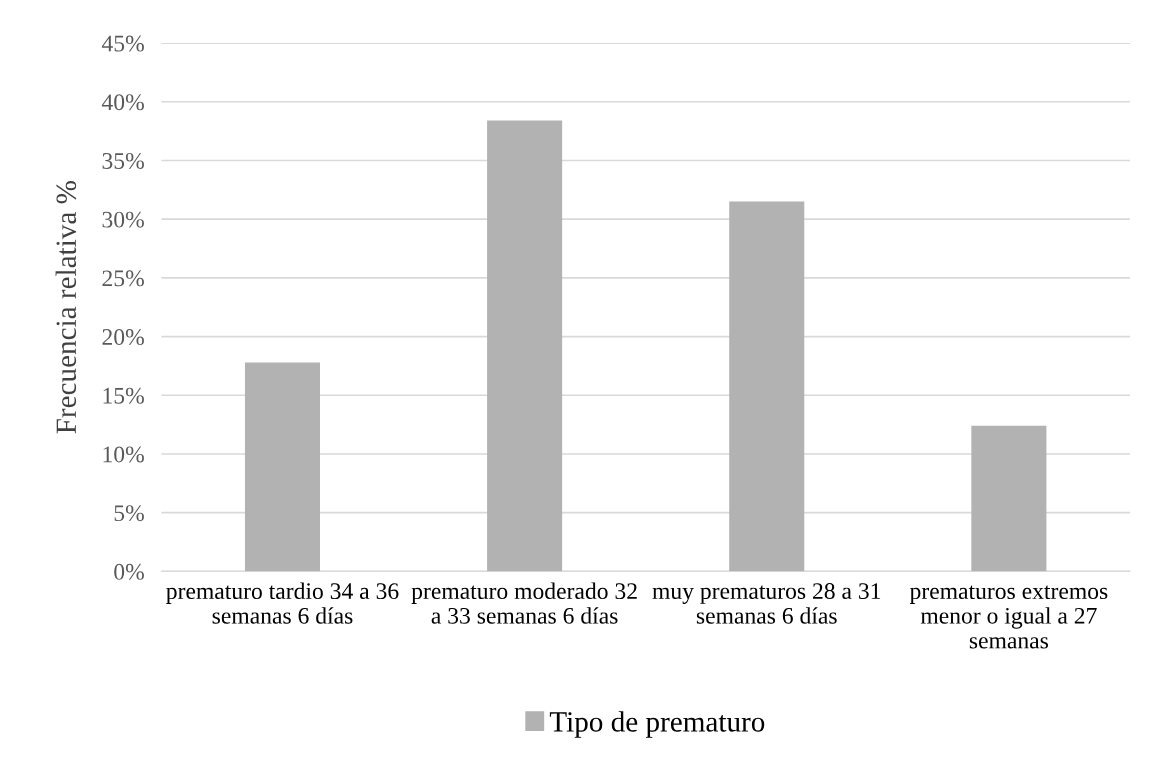 This screenshot has width=1153, height=769. What do you see at coordinates (122, 102) in the screenshot?
I see `y-tick-label: 40%` at bounding box center [122, 102].